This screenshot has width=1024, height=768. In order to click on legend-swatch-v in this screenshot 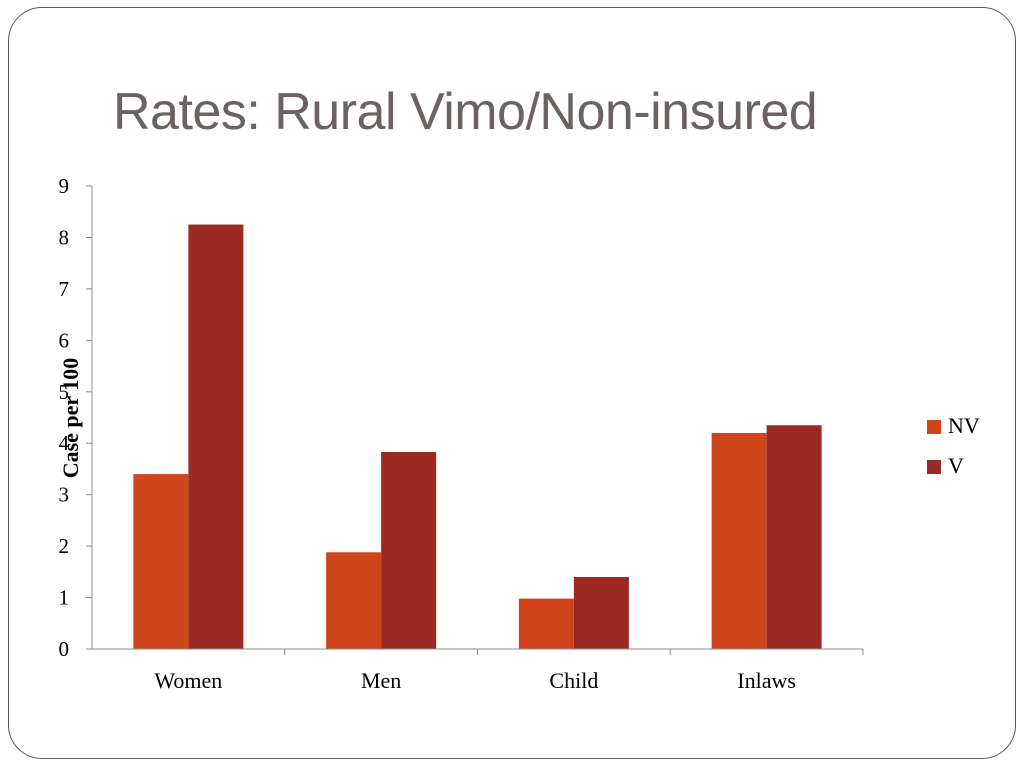, I will do `click(934, 467)`.